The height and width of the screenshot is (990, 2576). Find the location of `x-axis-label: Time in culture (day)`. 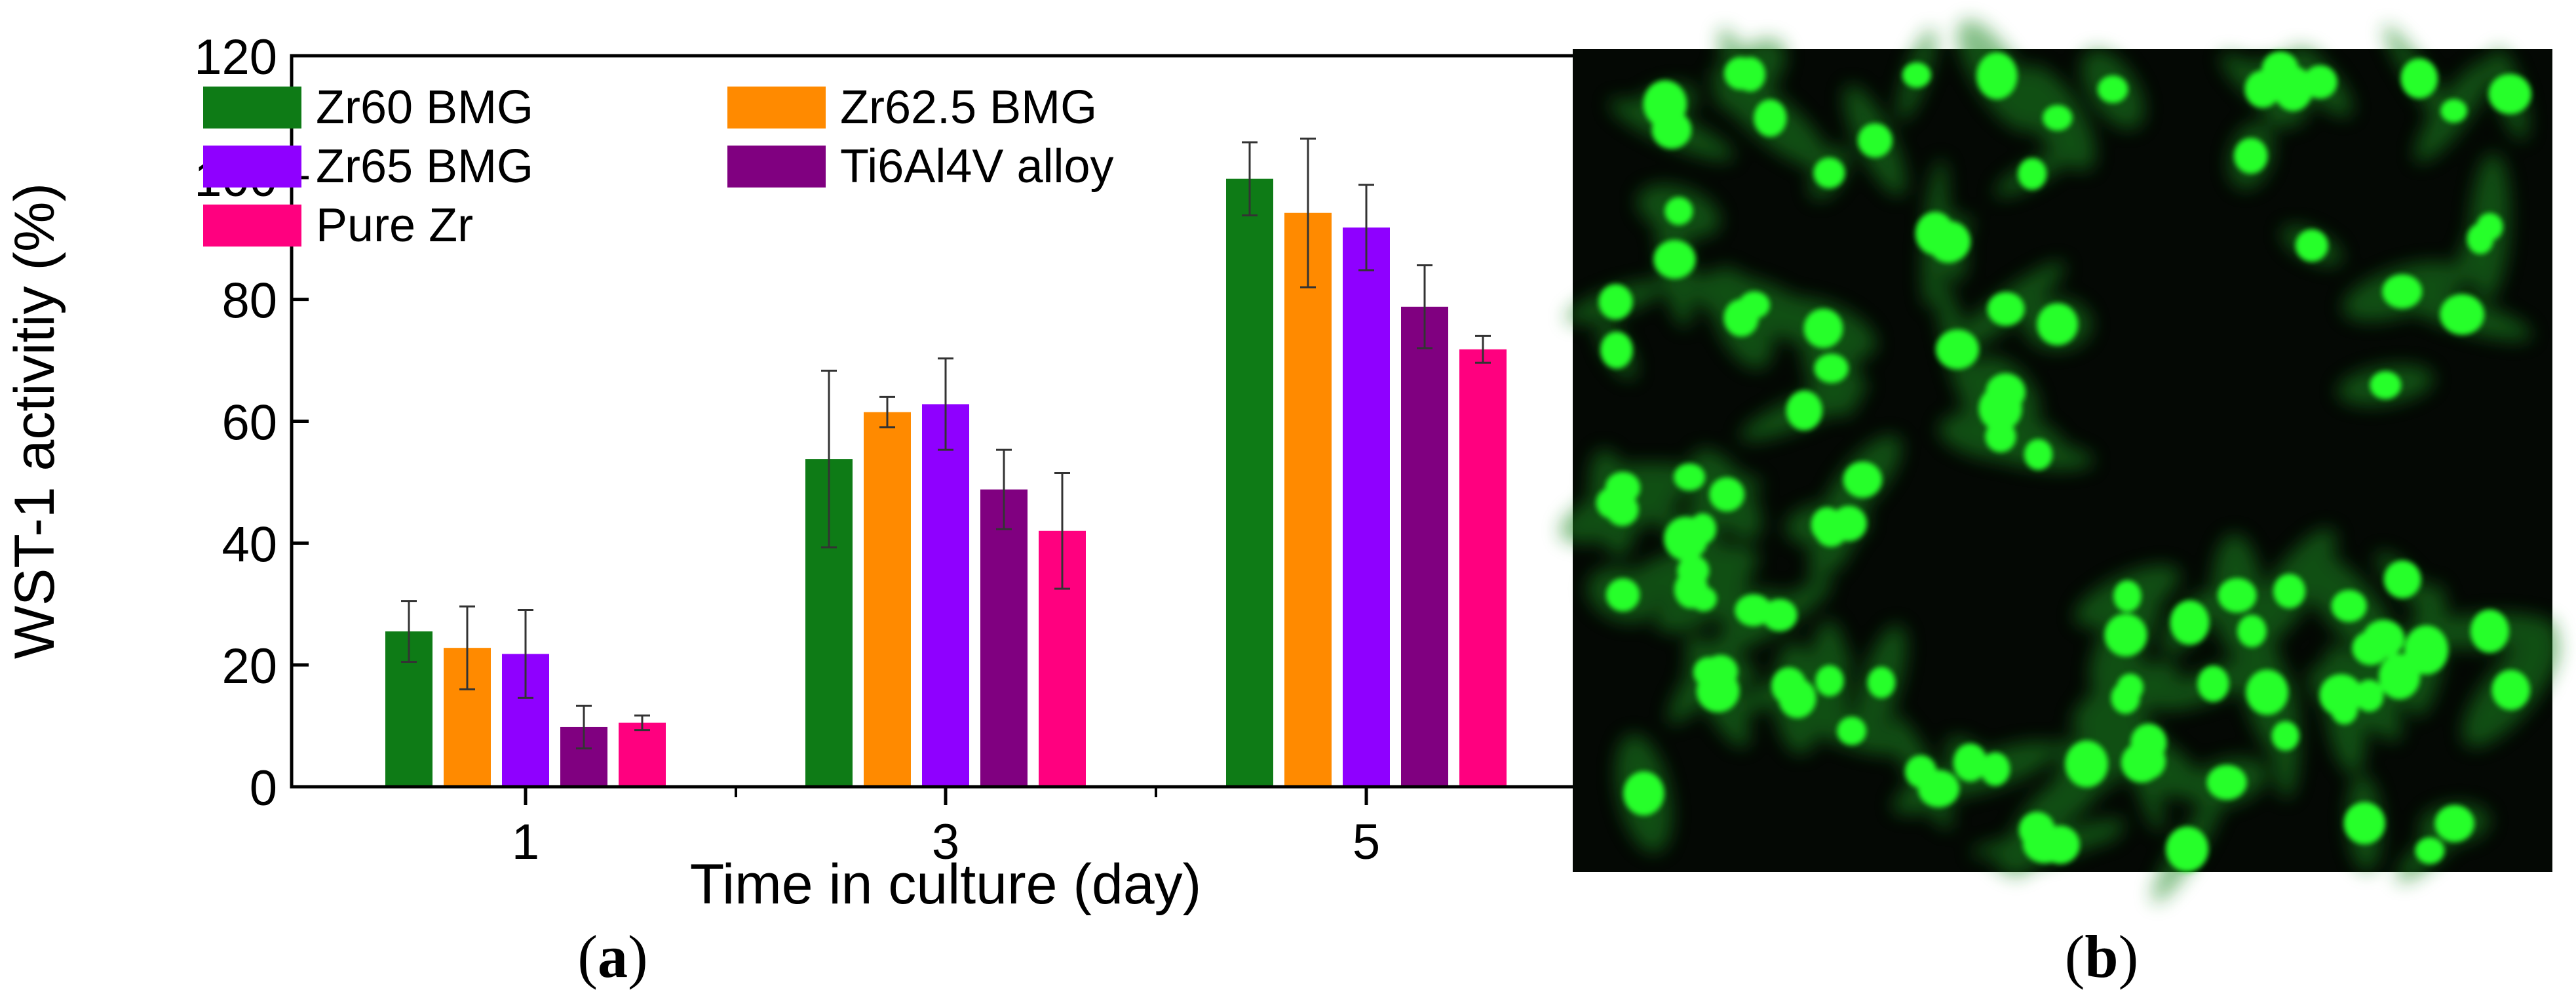

x-axis-label: Time in culture (day) is located at coordinates (946, 885).